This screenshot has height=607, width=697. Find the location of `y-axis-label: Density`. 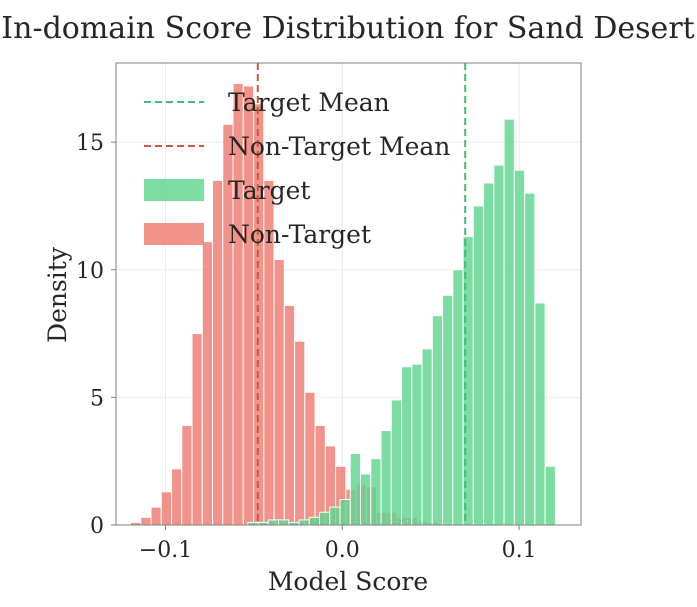

y-axis-label: Density is located at coordinates (57, 294).